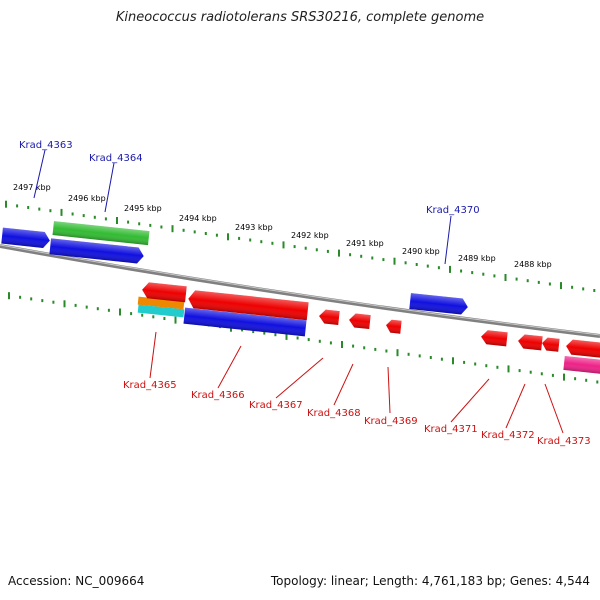  I want to click on gene-krad-4365-orange, so click(161, 303).